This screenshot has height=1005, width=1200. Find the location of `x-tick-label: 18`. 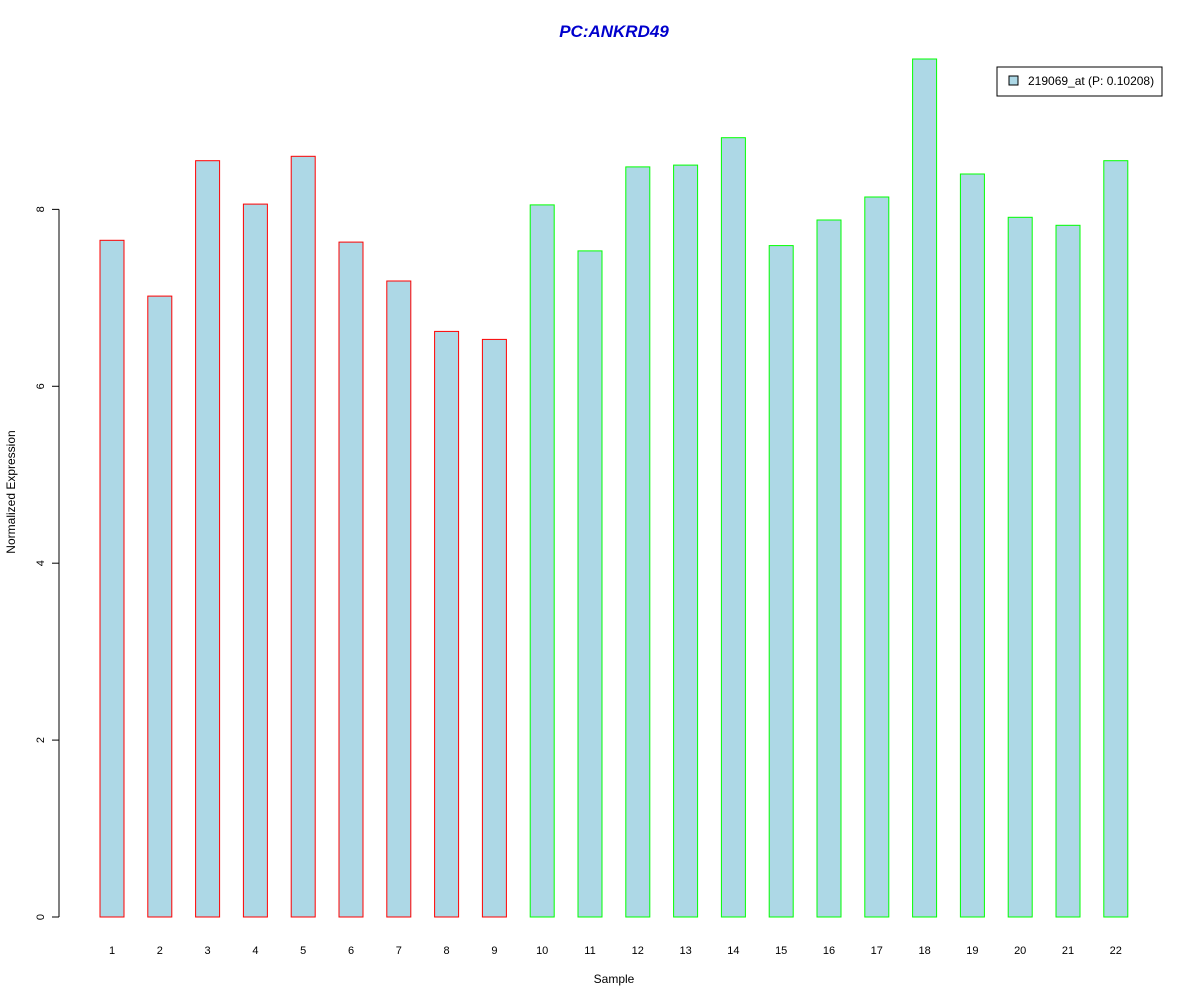

x-tick-label: 18 is located at coordinates (924, 951).